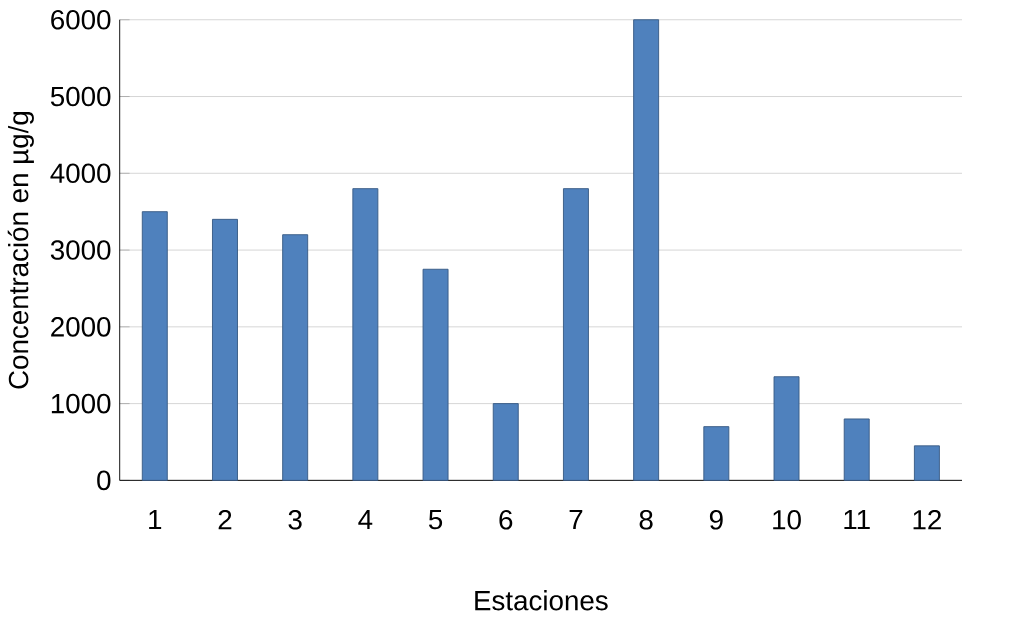  Describe the element at coordinates (646, 519) in the screenshot. I see `x-tick-label: 8` at that location.